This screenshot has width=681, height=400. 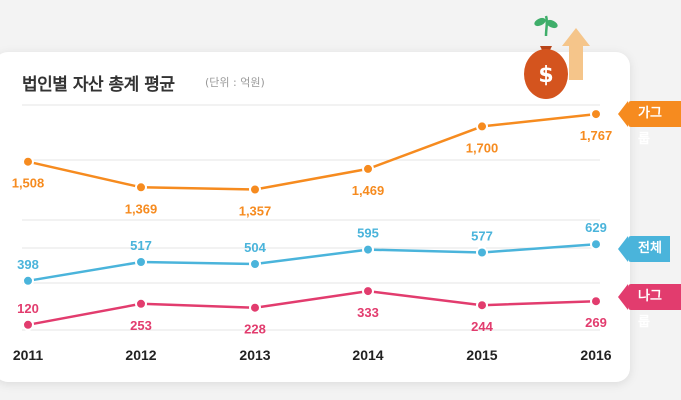 What do you see at coordinates (255, 329) in the screenshot?
I see `data-label: 228` at bounding box center [255, 329].